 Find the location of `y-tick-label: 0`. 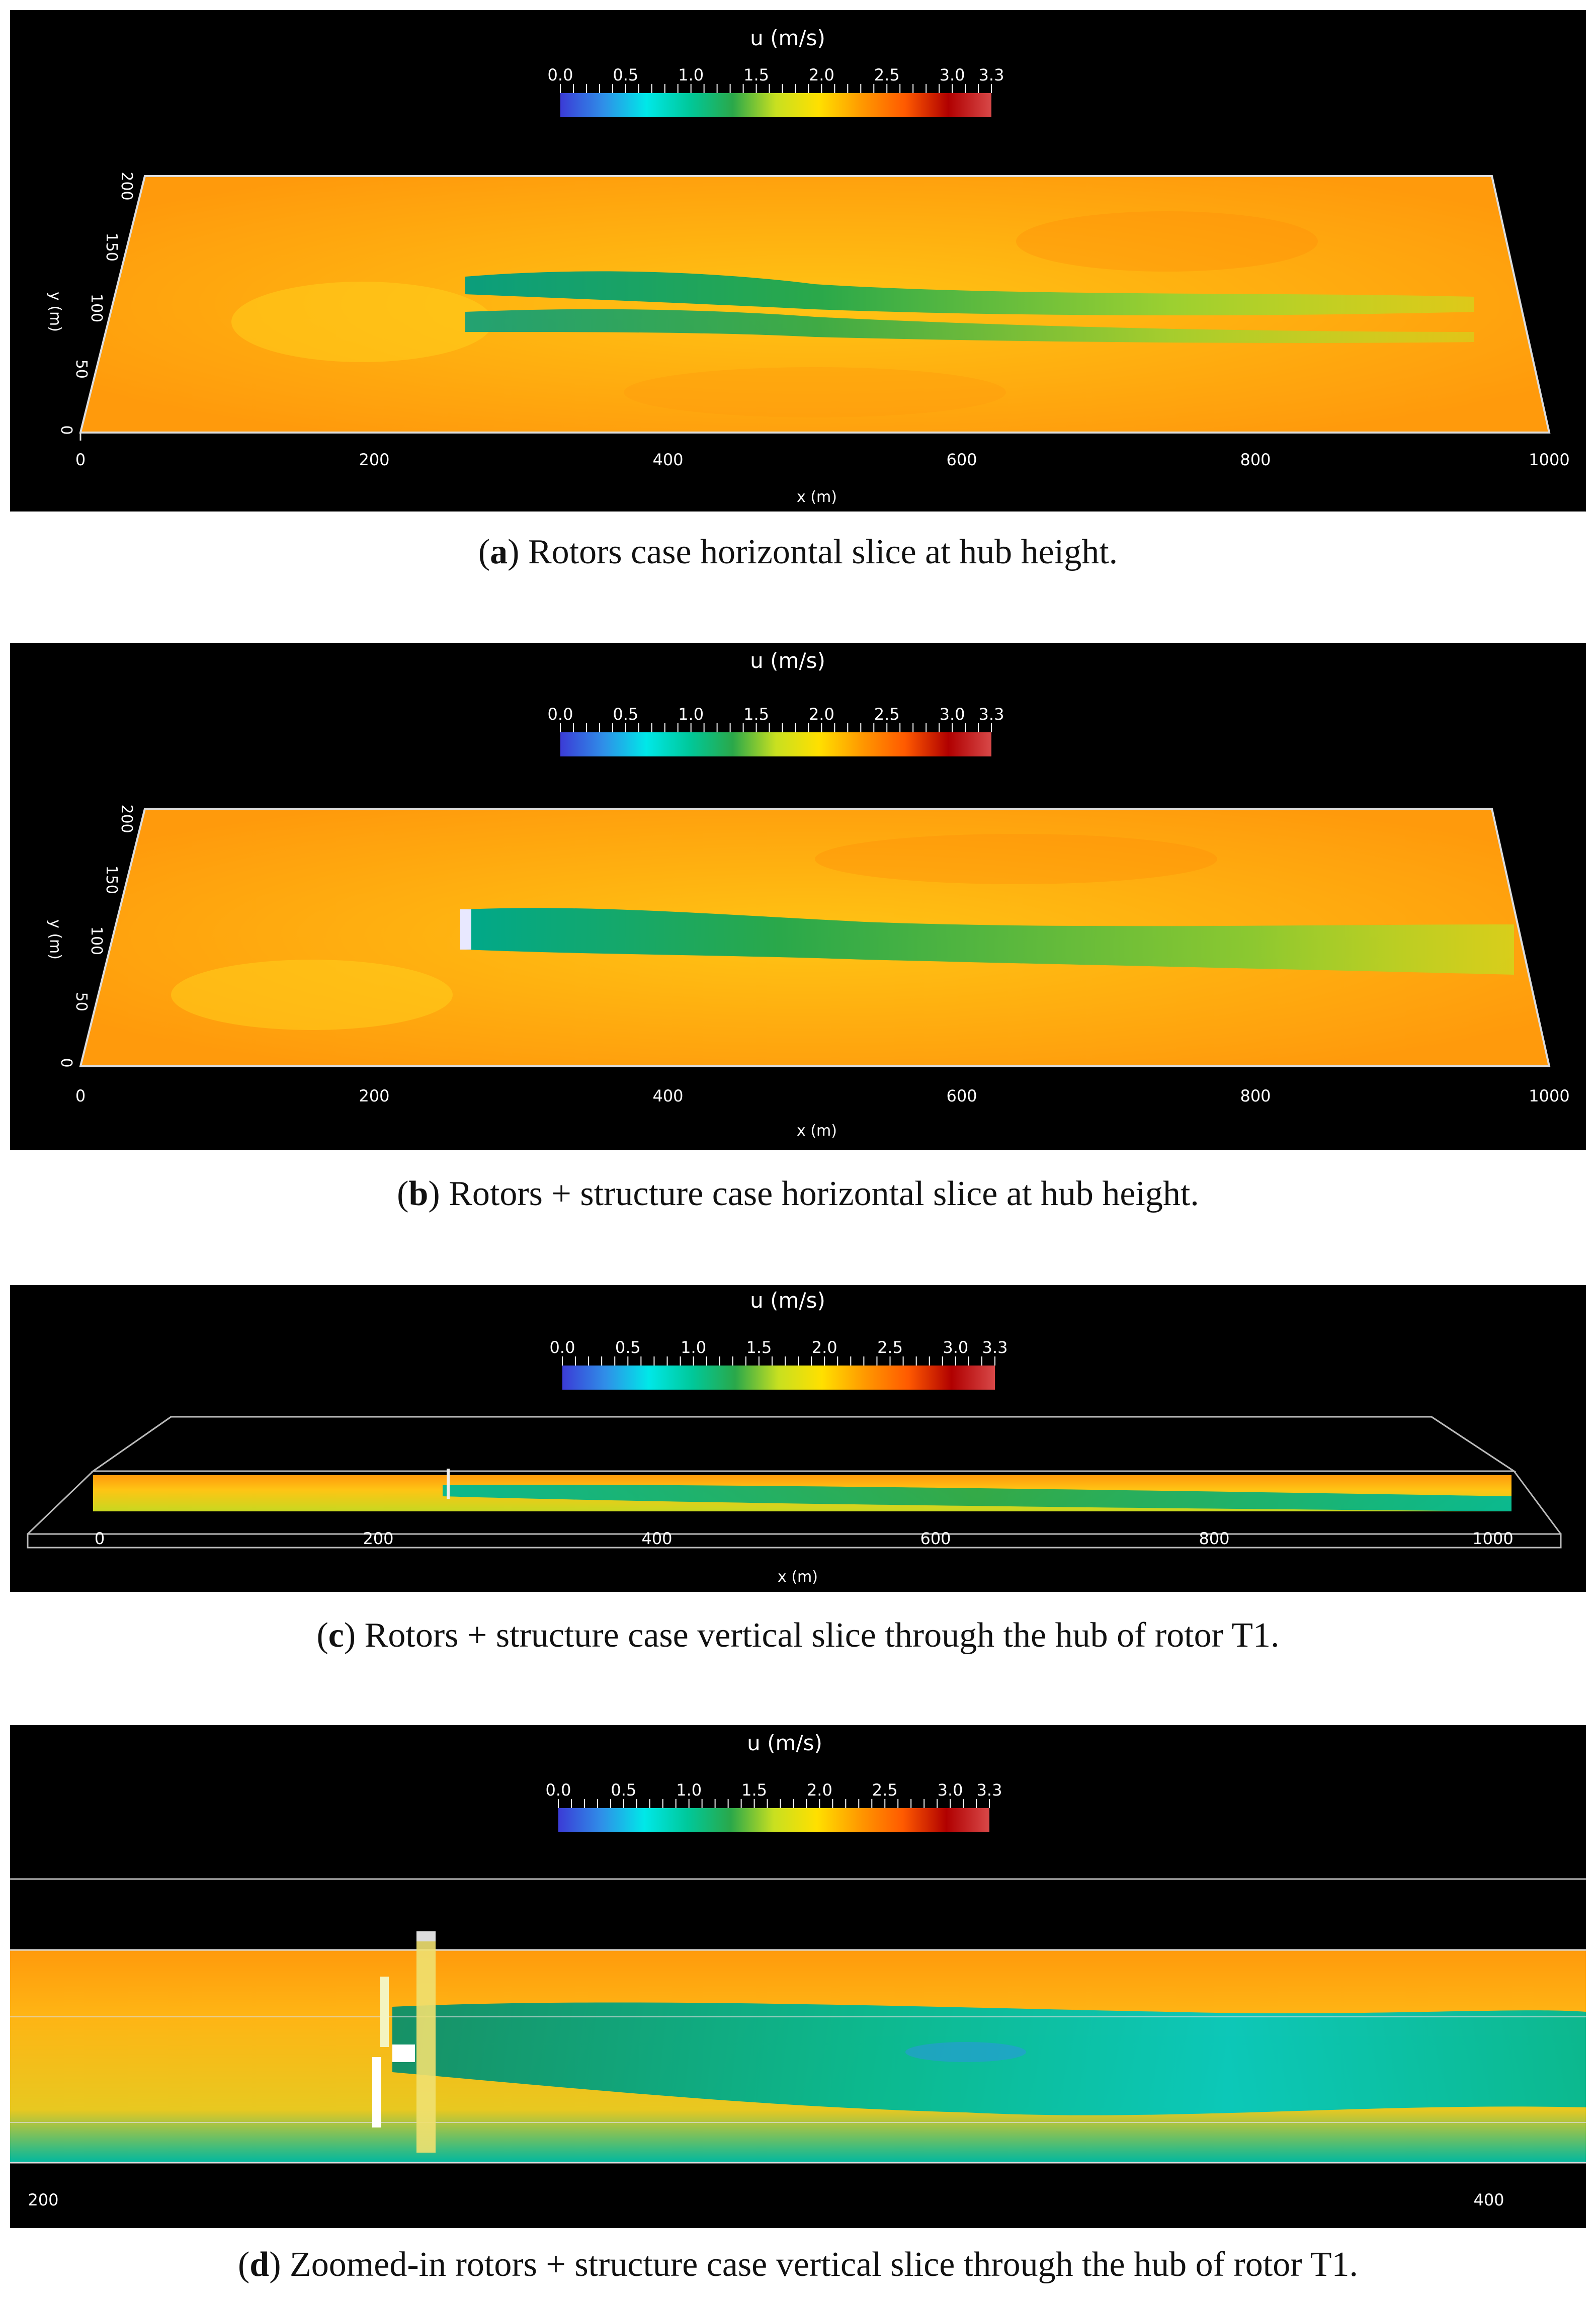

y-tick-label: 0 is located at coordinates (66, 430).